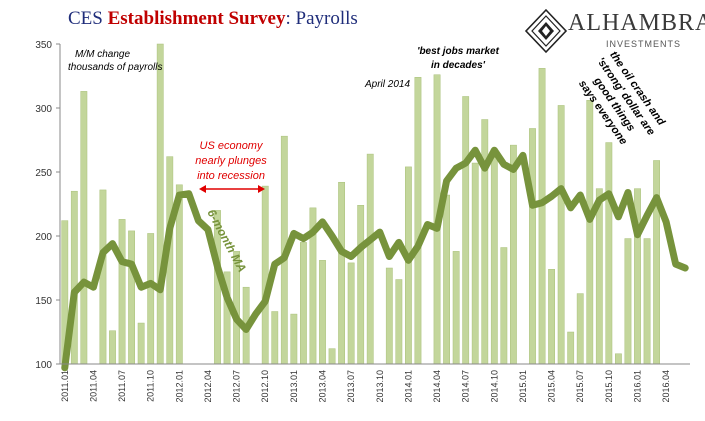  I want to click on x-tick-label: 2014.07, so click(466, 386).